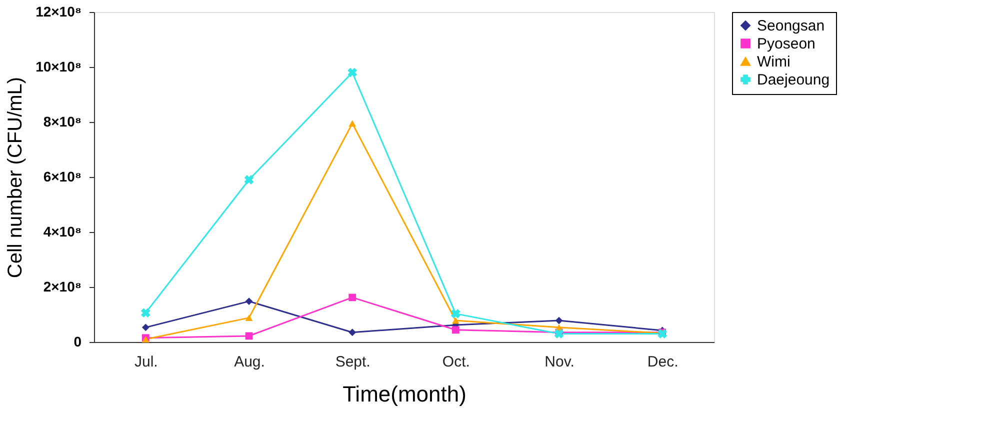 The image size is (985, 444). I want to click on y-tick-label: 0, so click(78, 342).